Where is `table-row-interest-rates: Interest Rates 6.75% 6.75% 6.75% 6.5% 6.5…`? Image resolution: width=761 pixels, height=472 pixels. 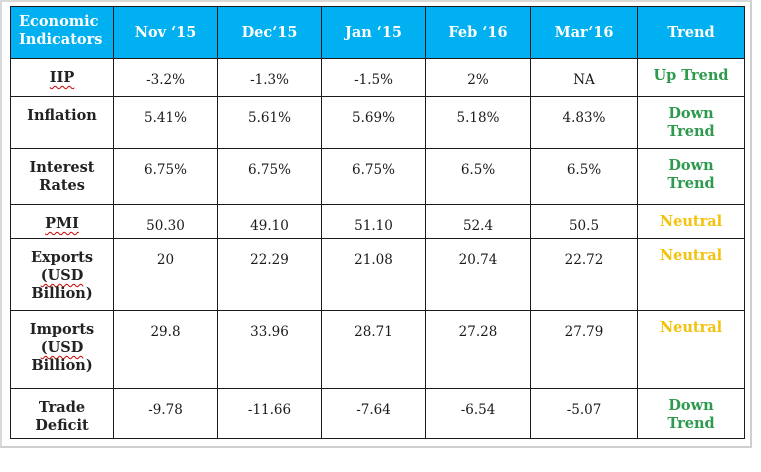 table-row-interest-rates: Interest Rates 6.75% 6.75% 6.75% 6.5% 6.5… is located at coordinates (377, 176).